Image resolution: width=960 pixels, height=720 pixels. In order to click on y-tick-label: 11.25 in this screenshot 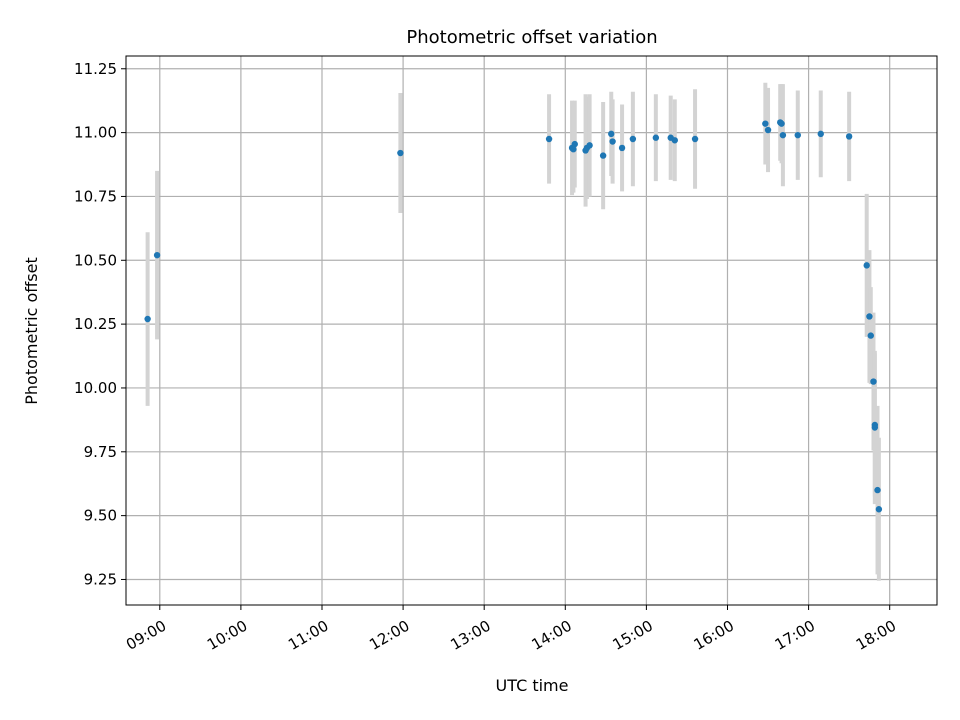, I will do `click(95, 69)`.